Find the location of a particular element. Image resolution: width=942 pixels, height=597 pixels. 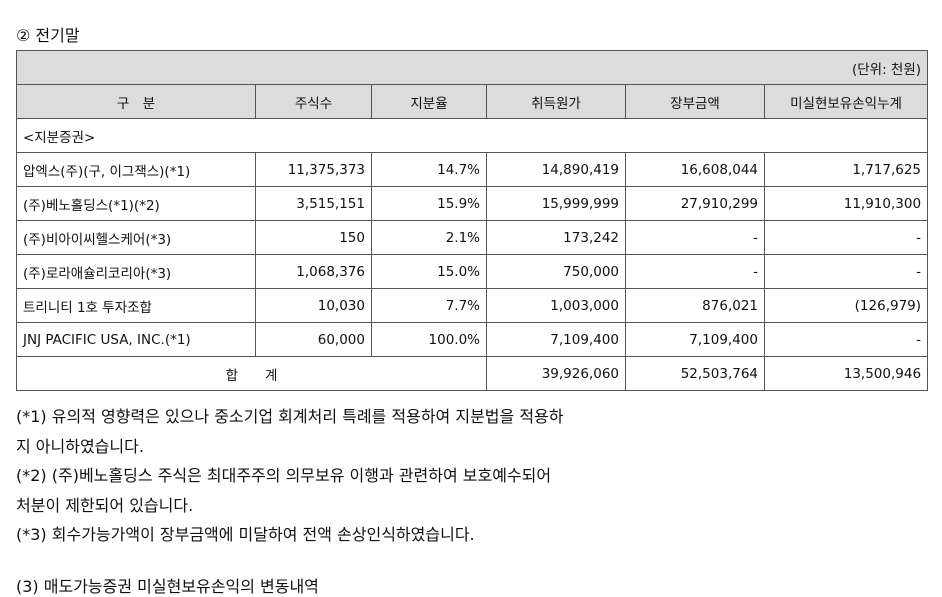

next-section-heading: (3) 매도가능증권 미실현보유손익의 변동내역 is located at coordinates (167, 586).